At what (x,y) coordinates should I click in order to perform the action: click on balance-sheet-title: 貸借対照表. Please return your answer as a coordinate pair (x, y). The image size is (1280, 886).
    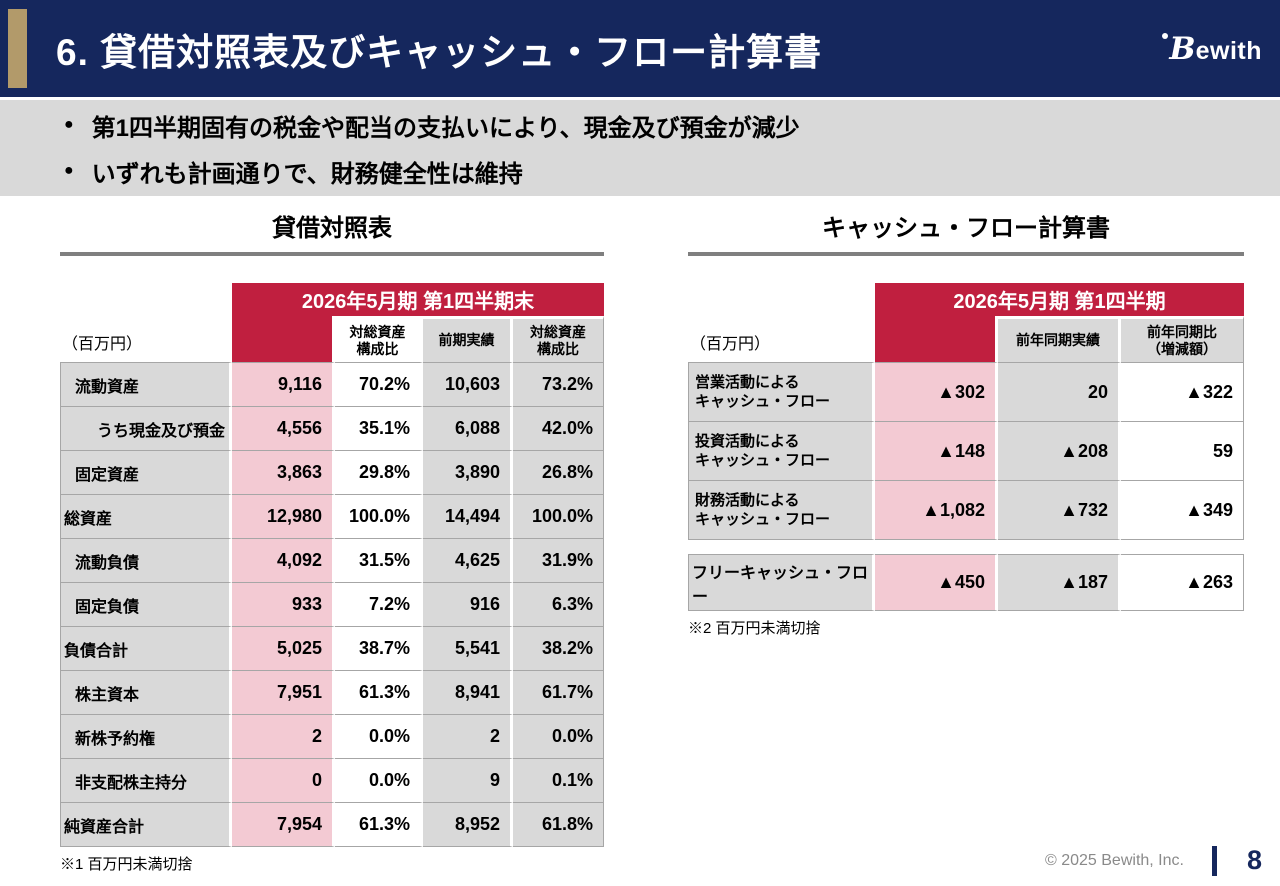
    Looking at the image, I should click on (332, 228).